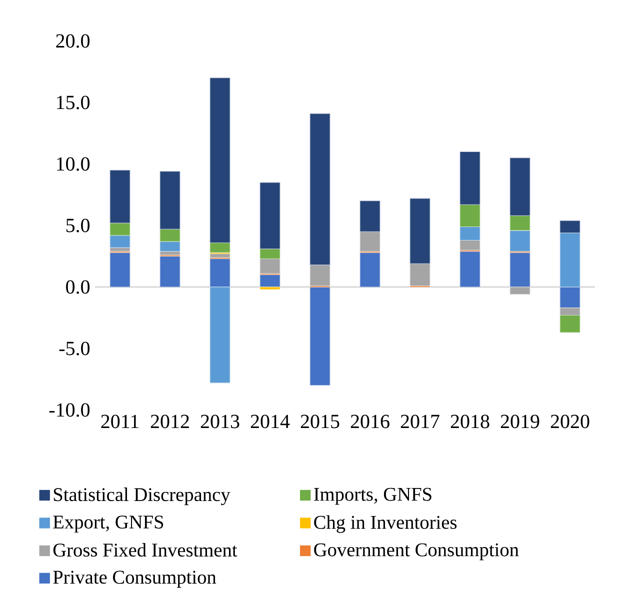 The height and width of the screenshot is (608, 624). Describe the element at coordinates (142, 497) in the screenshot. I see `legend-label: Statistical Discrepancy` at that location.